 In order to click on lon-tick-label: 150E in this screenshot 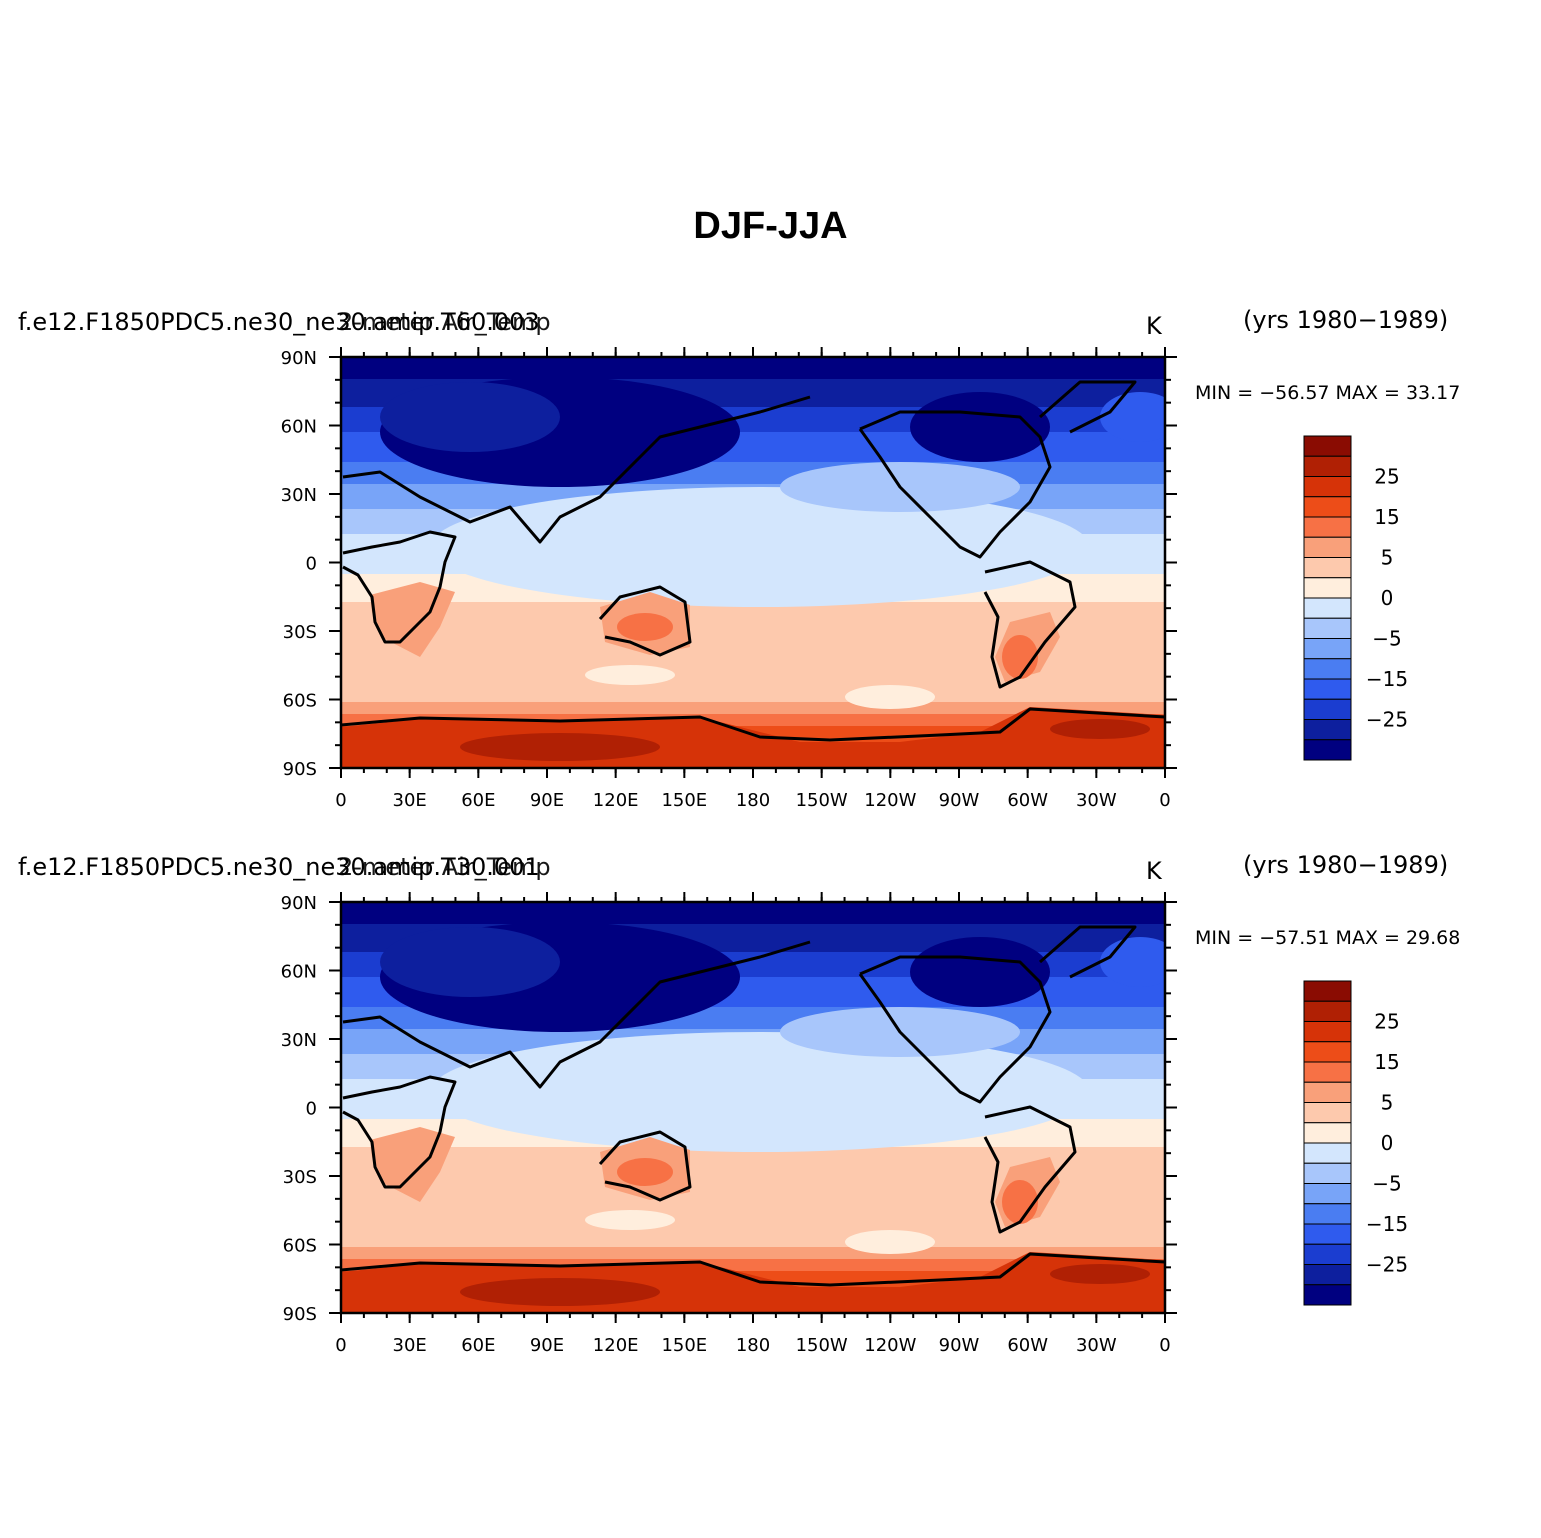, I will do `click(684, 800)`.